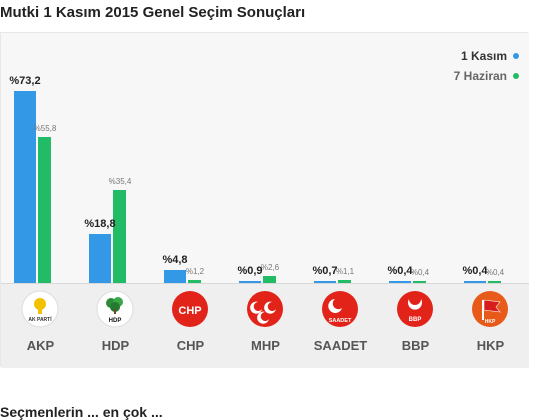  I want to click on bar-bbp-1-kasim, so click(400, 282).